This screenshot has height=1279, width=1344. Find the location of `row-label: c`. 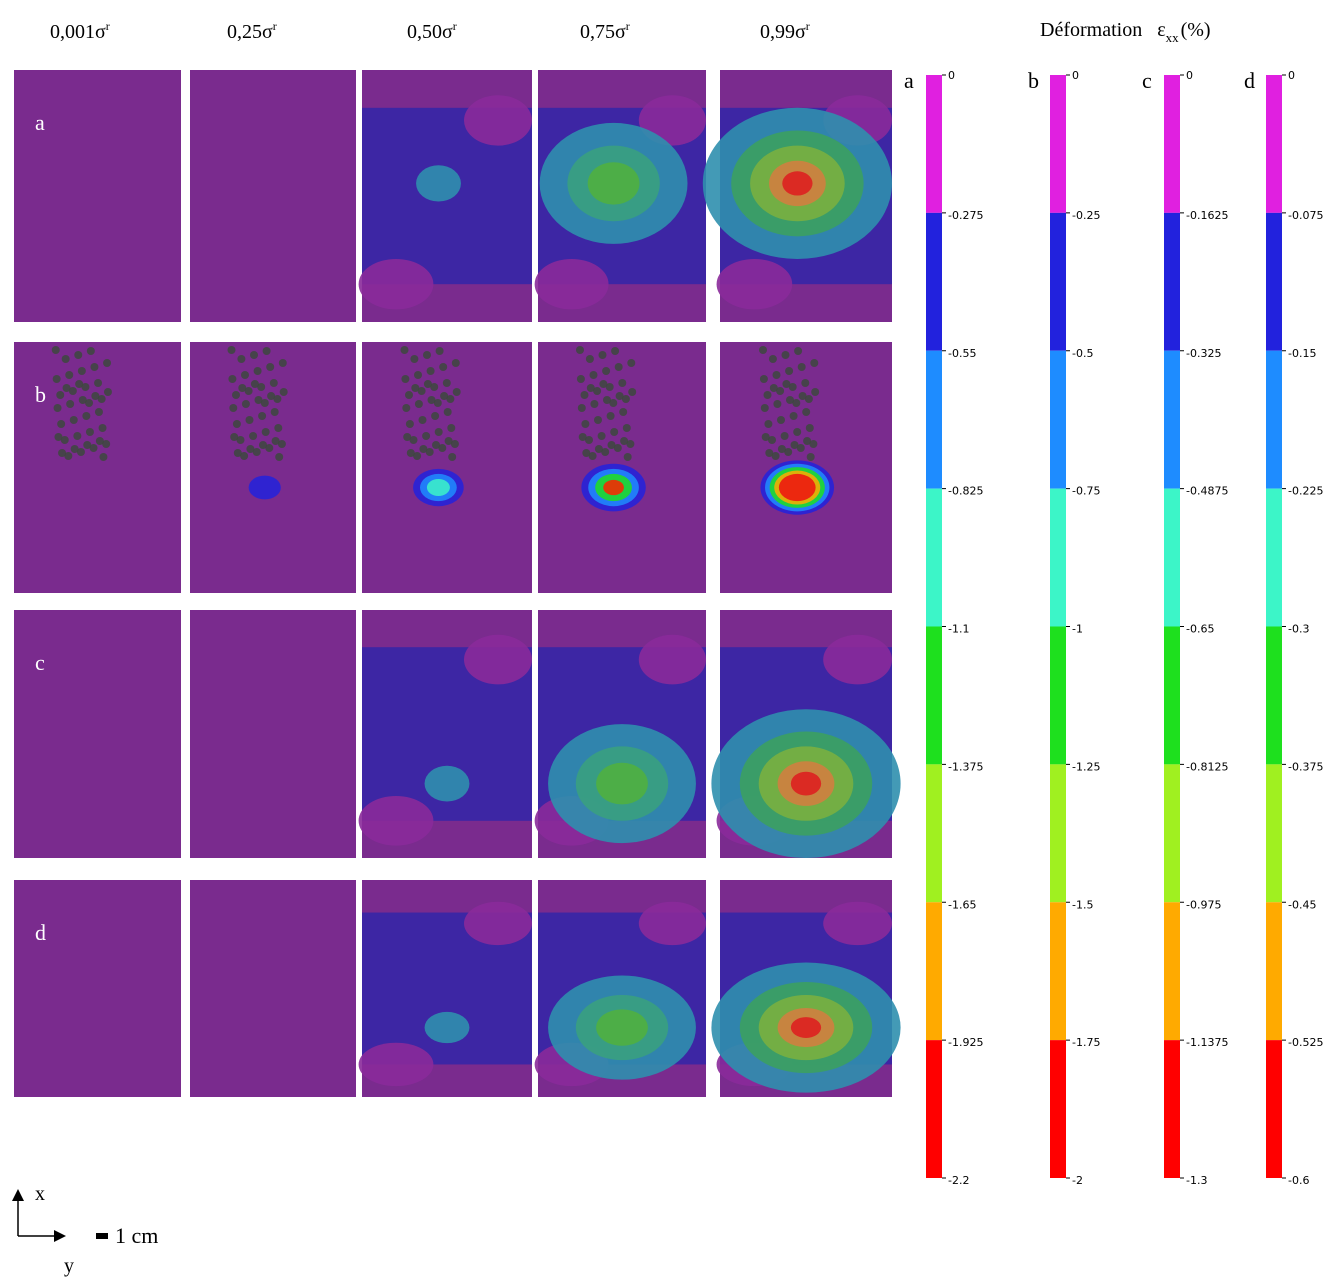

row-label: c is located at coordinates (40, 662).